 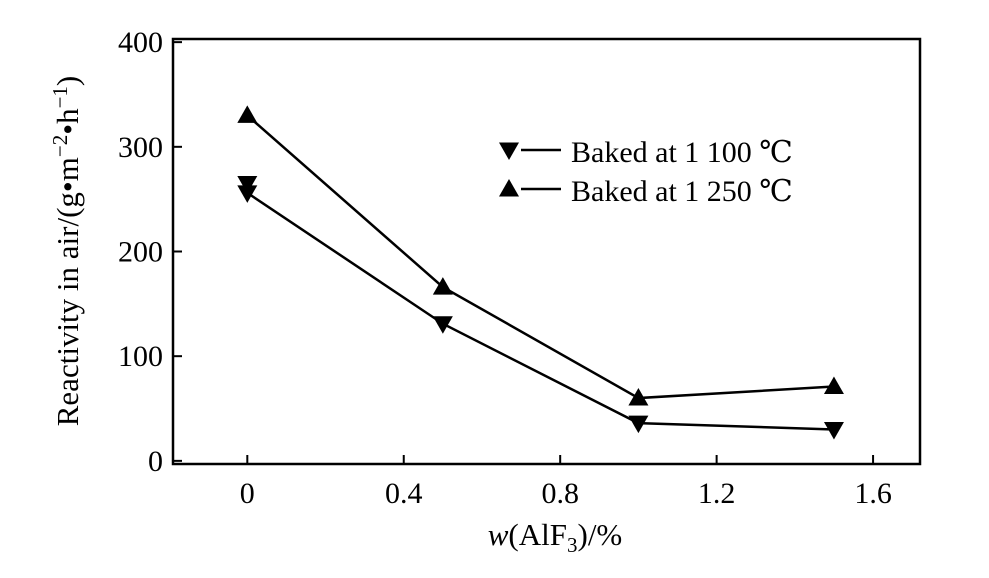 I want to click on legend-entry-1: Baked at 1 100 ℃, so click(x=646, y=152).